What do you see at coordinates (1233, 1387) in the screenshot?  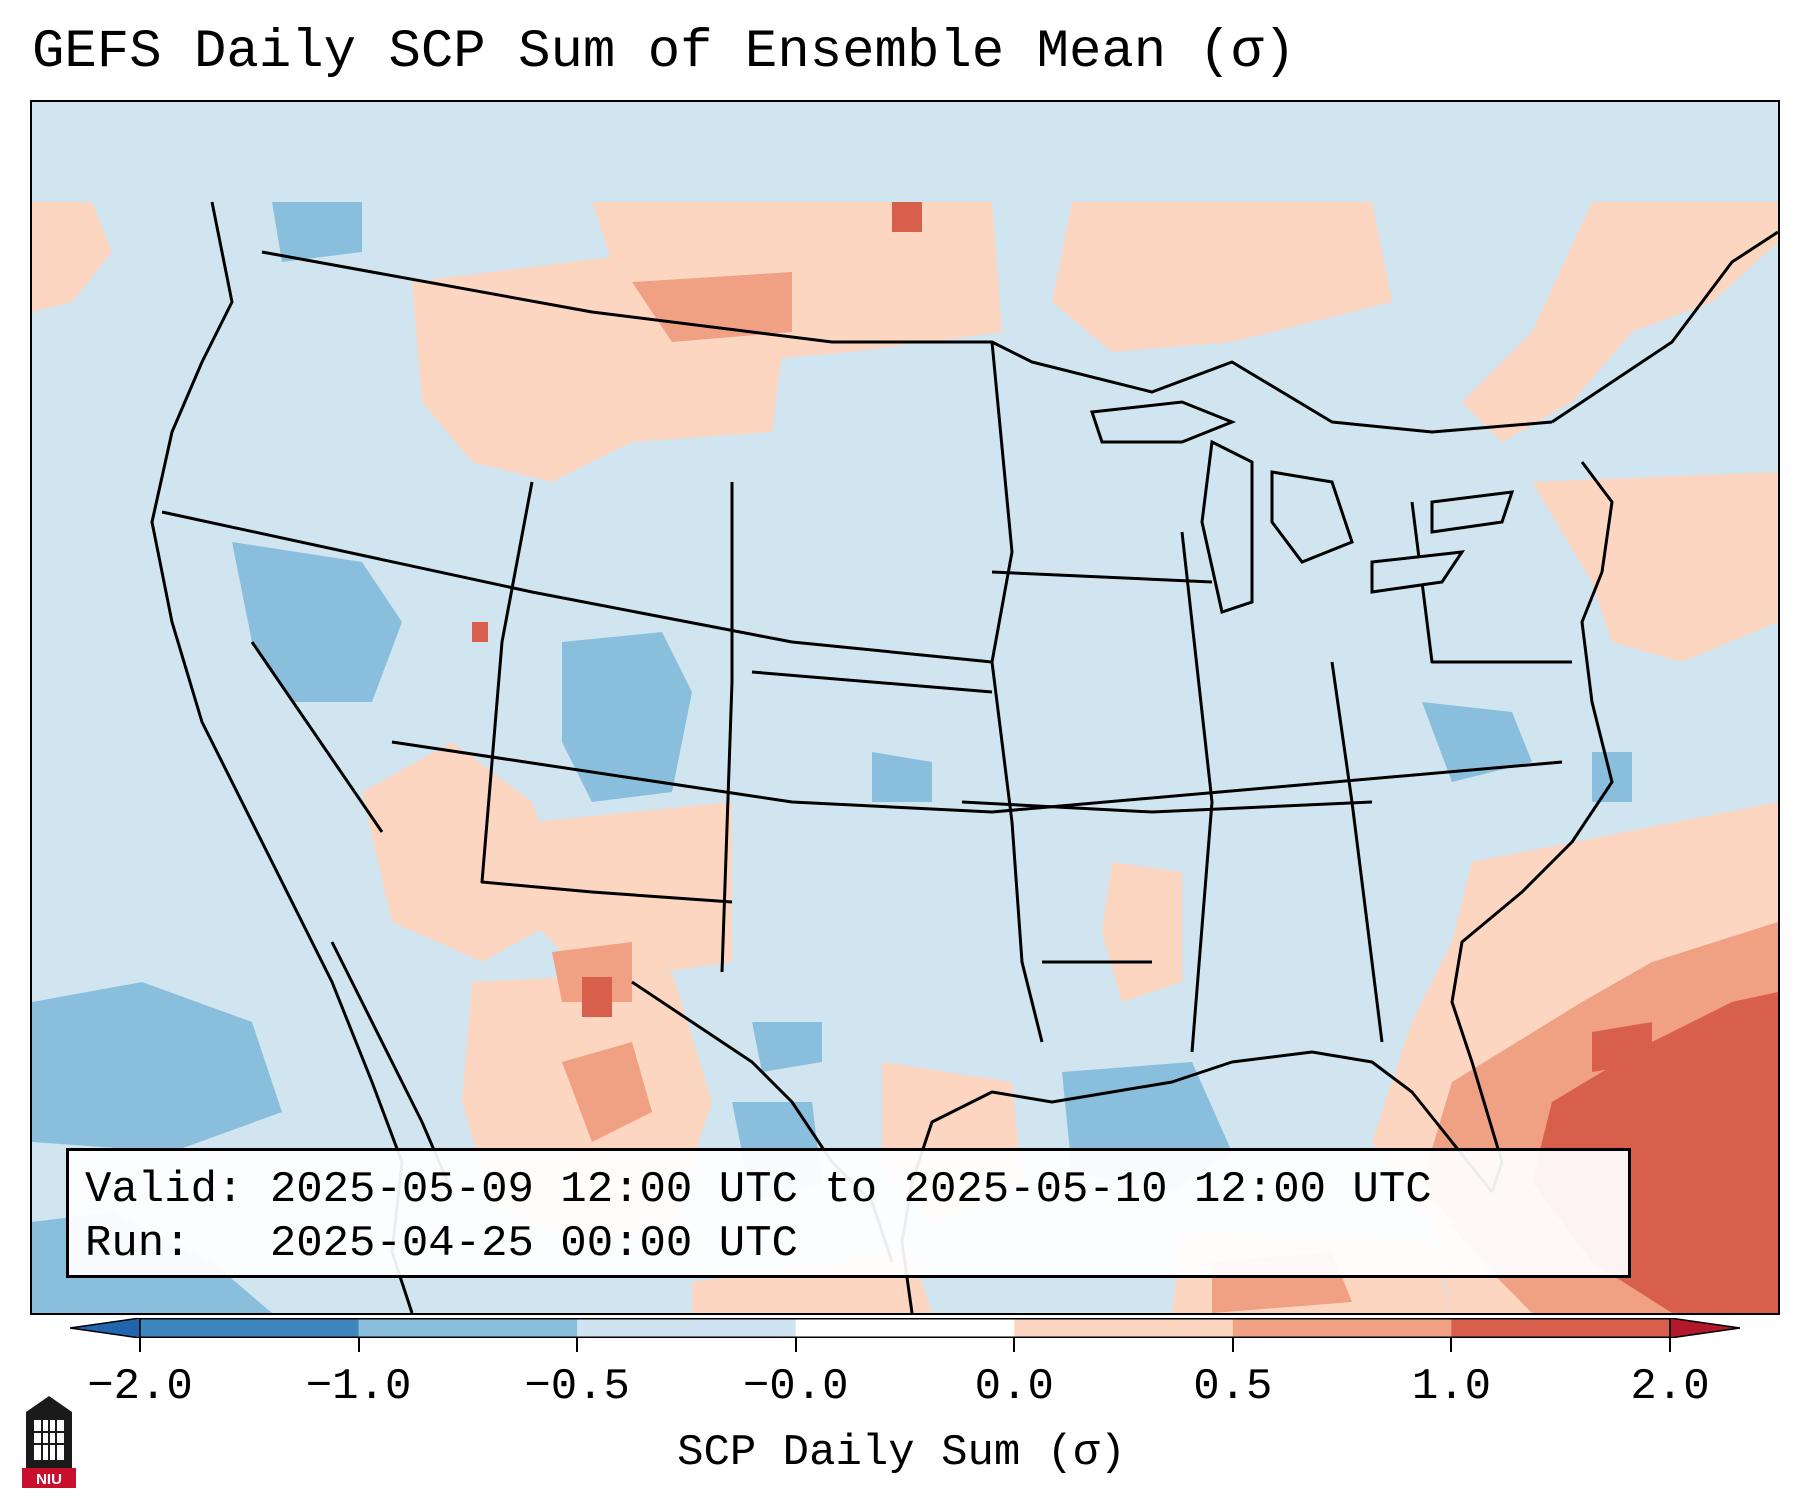 I see `colorbar-tick-label: 0.5` at bounding box center [1233, 1387].